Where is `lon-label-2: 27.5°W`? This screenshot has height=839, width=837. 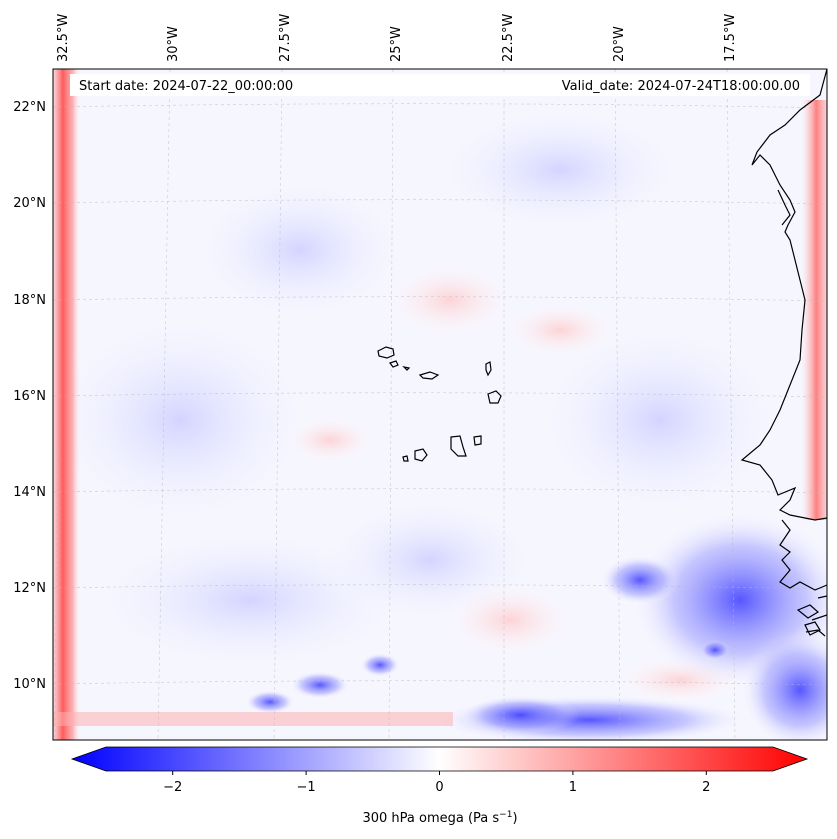 lon-label-2: 27.5°W is located at coordinates (285, 38).